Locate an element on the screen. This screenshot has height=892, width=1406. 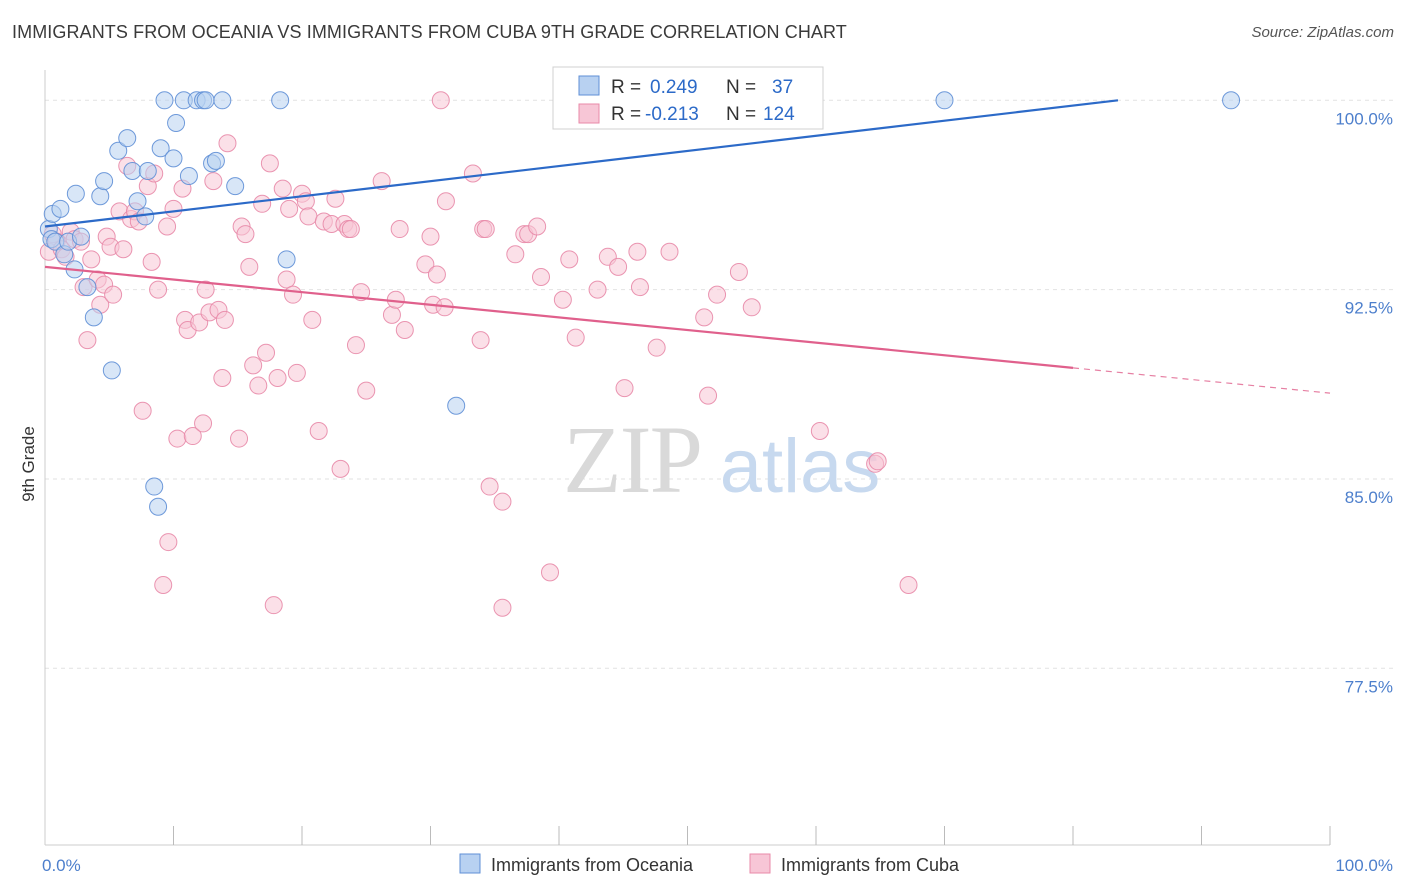
legend-label-oceania: Immigrants from Oceania is located at coordinates (592, 865).